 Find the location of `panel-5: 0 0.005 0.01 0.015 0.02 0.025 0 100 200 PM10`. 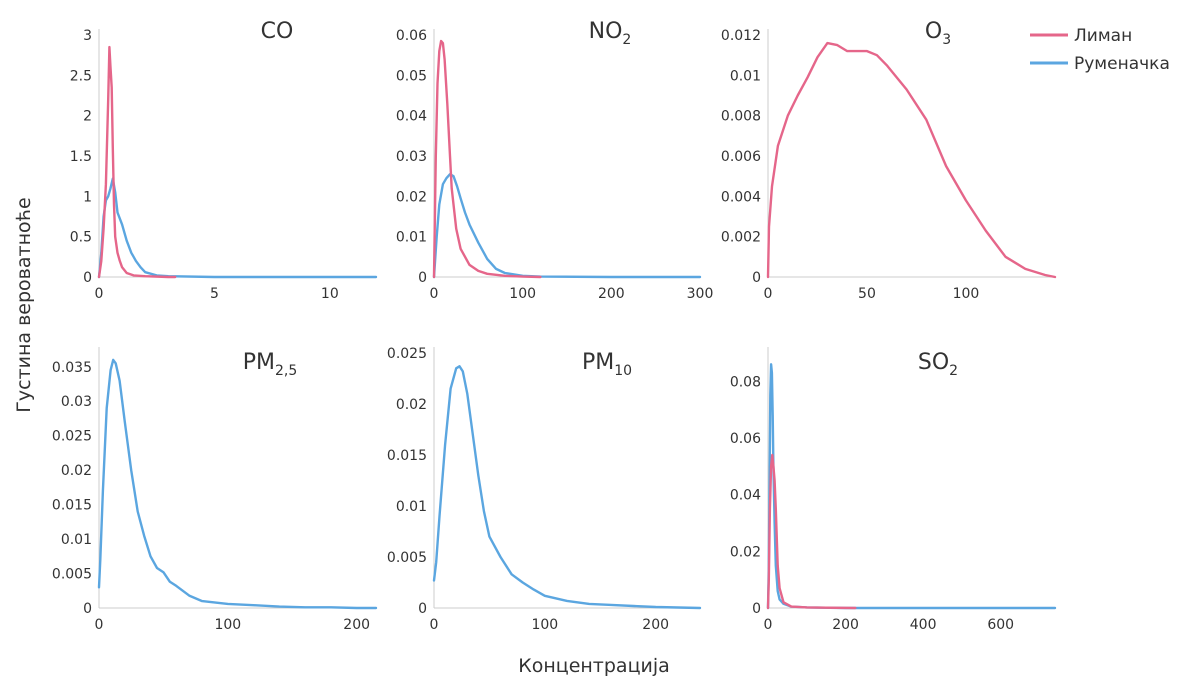

panel-5: 0 0.005 0.01 0.015 0.02 0.025 0 100 200 PM10 is located at coordinates (544, 489).